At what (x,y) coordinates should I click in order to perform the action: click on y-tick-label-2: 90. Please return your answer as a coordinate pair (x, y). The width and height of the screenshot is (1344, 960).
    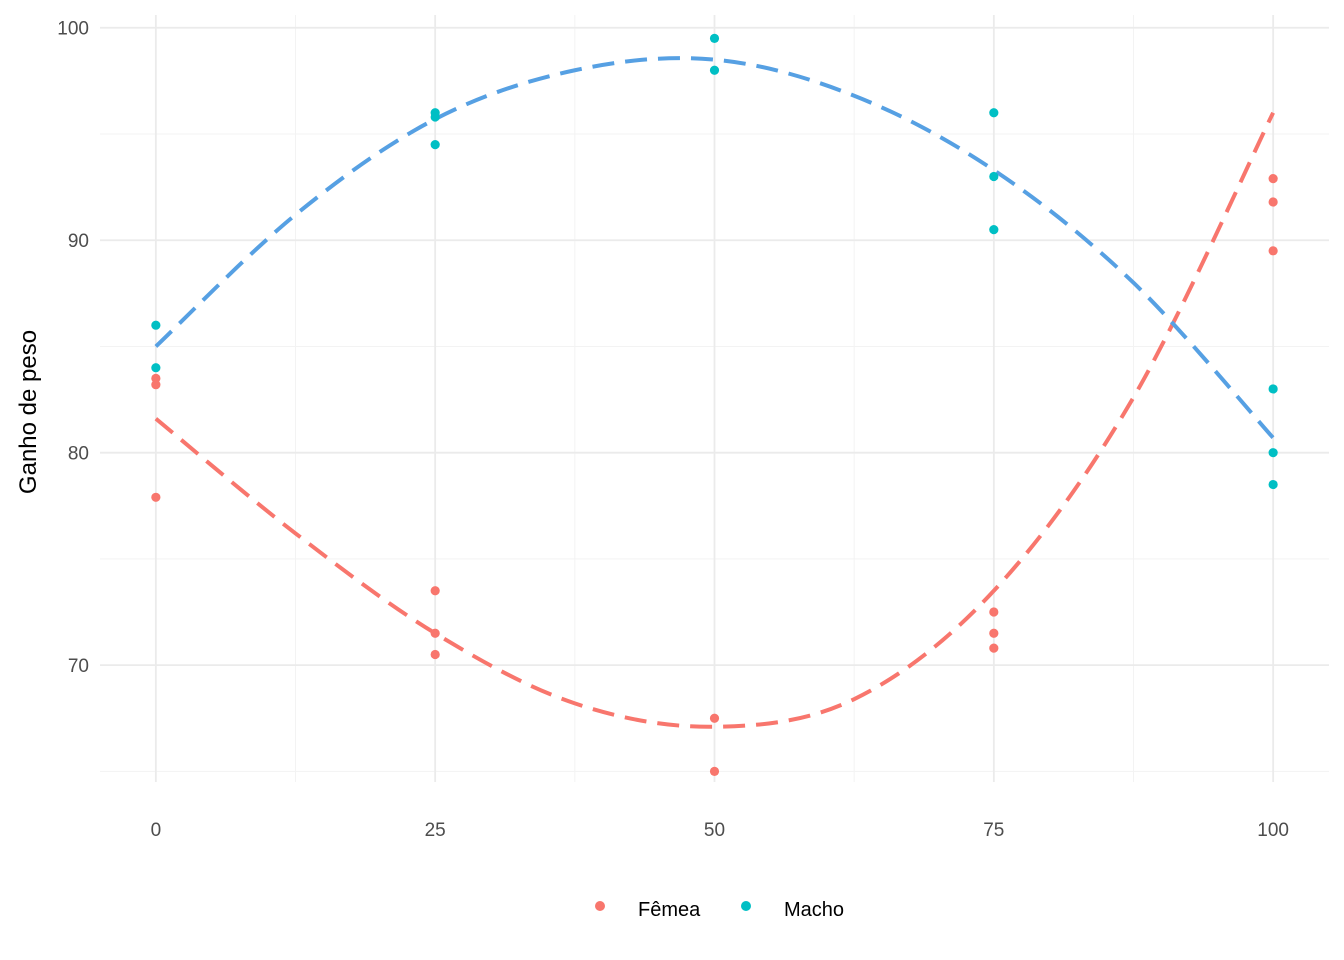
    Looking at the image, I should click on (78, 241).